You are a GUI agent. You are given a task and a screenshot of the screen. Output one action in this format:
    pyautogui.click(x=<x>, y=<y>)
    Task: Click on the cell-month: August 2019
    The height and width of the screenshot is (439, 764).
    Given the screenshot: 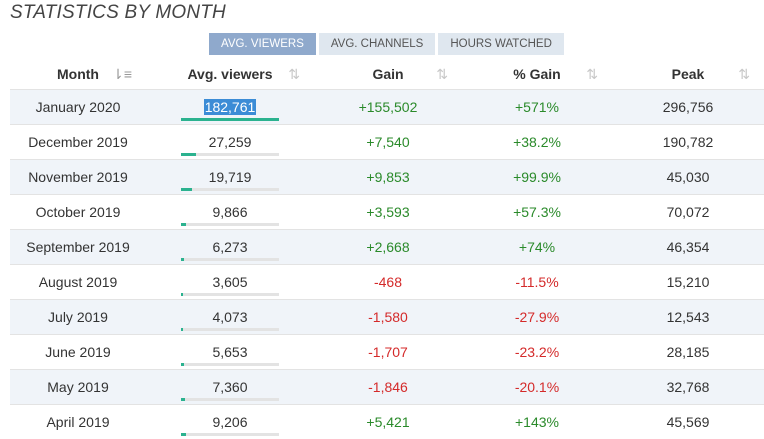 What is the action you would take?
    pyautogui.click(x=78, y=282)
    